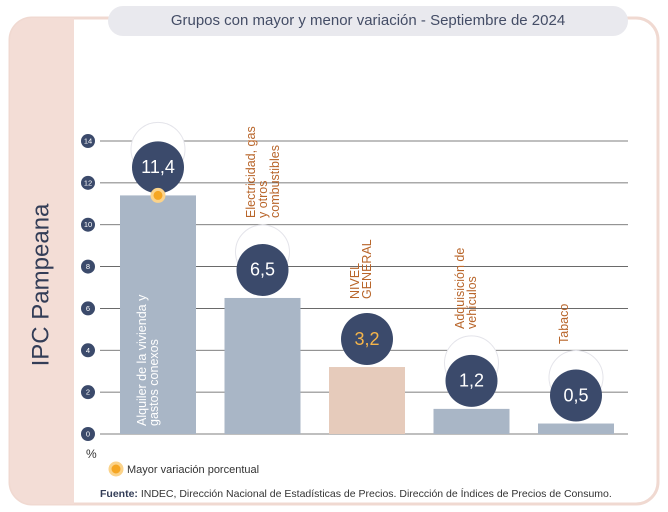  Describe the element at coordinates (564, 323) in the screenshot. I see `category-label: Tabaco` at that location.